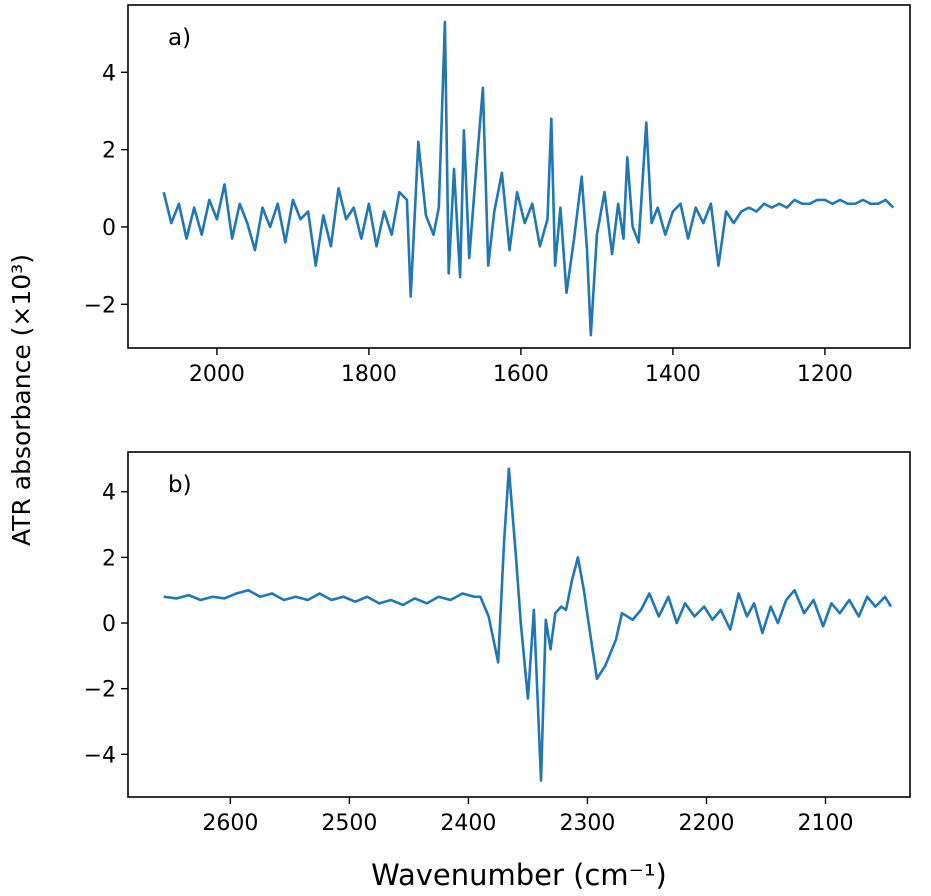 The image size is (931, 896). What do you see at coordinates (825, 823) in the screenshot?
I see `x-tick-label: 2100` at bounding box center [825, 823].